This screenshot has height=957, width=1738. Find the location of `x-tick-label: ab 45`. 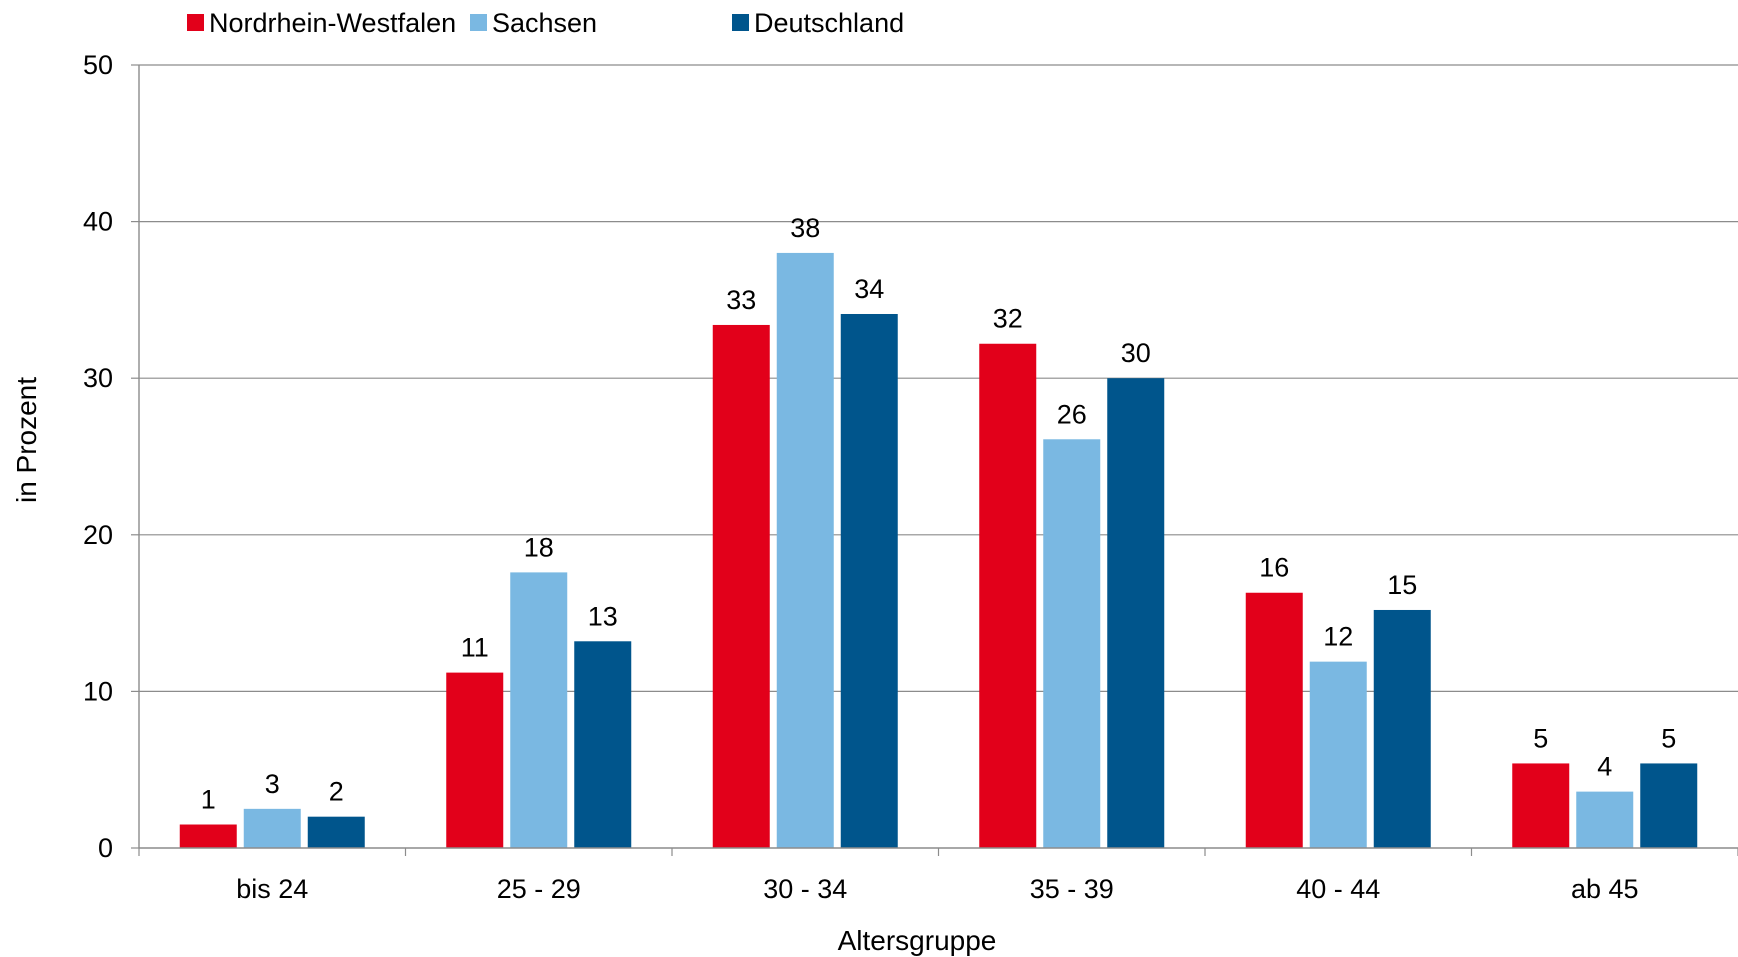

x-tick-label: ab 45 is located at coordinates (1605, 889).